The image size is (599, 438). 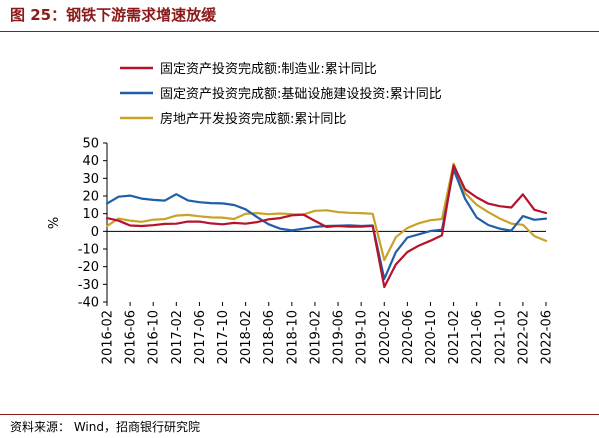 I want to click on y-tick-label: 10, so click(x=90, y=214).